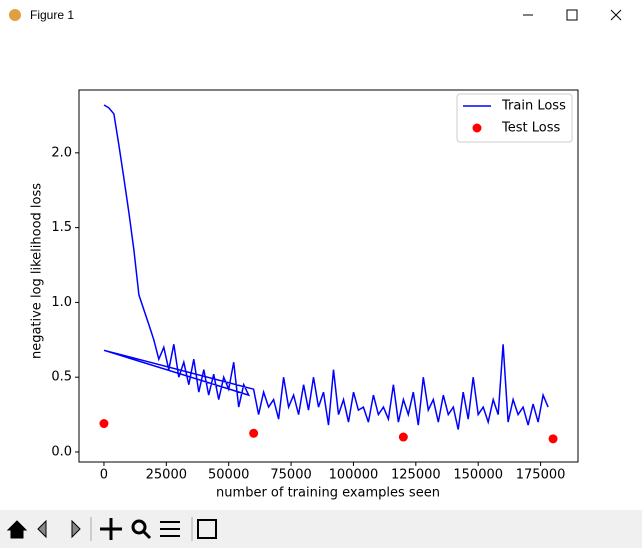  What do you see at coordinates (61, 451) in the screenshot?
I see `y-tick-label: 0.0` at bounding box center [61, 451].